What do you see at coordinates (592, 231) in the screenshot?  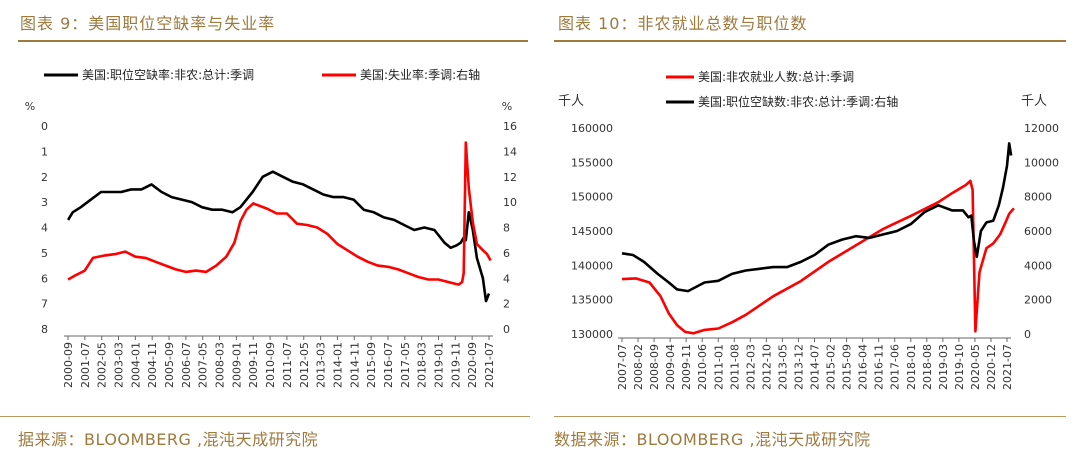 I see `right-chart-left-tick-label: 145000` at bounding box center [592, 231].